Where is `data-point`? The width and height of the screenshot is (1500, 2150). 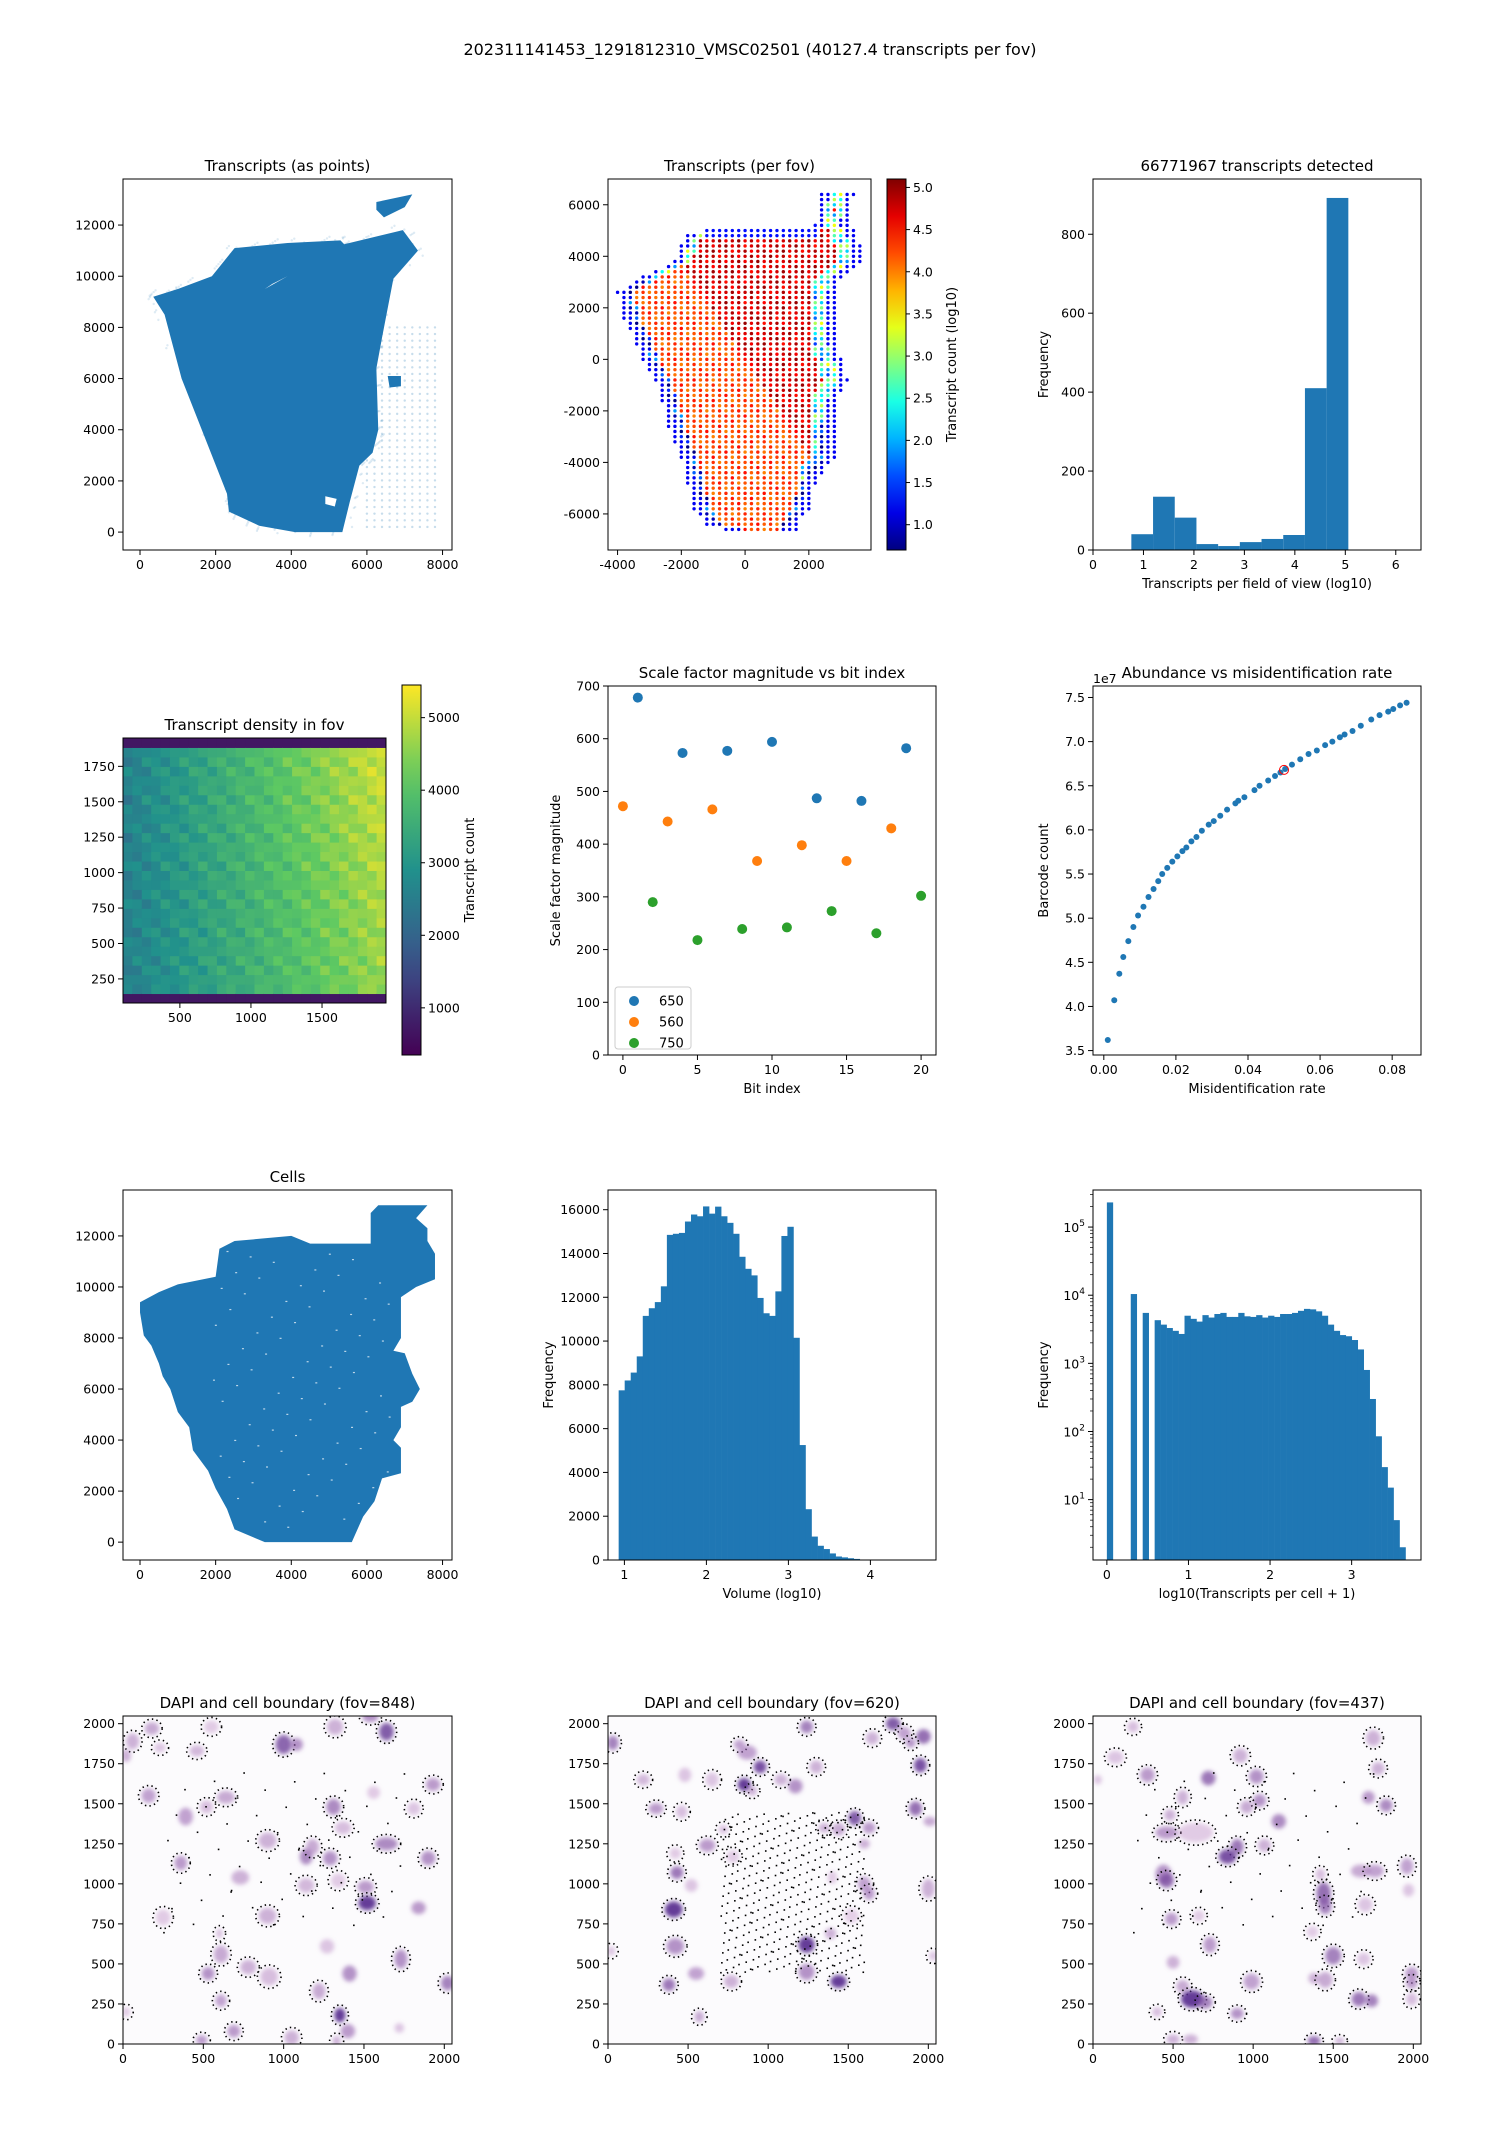 data-point is located at coordinates (1201, 830).